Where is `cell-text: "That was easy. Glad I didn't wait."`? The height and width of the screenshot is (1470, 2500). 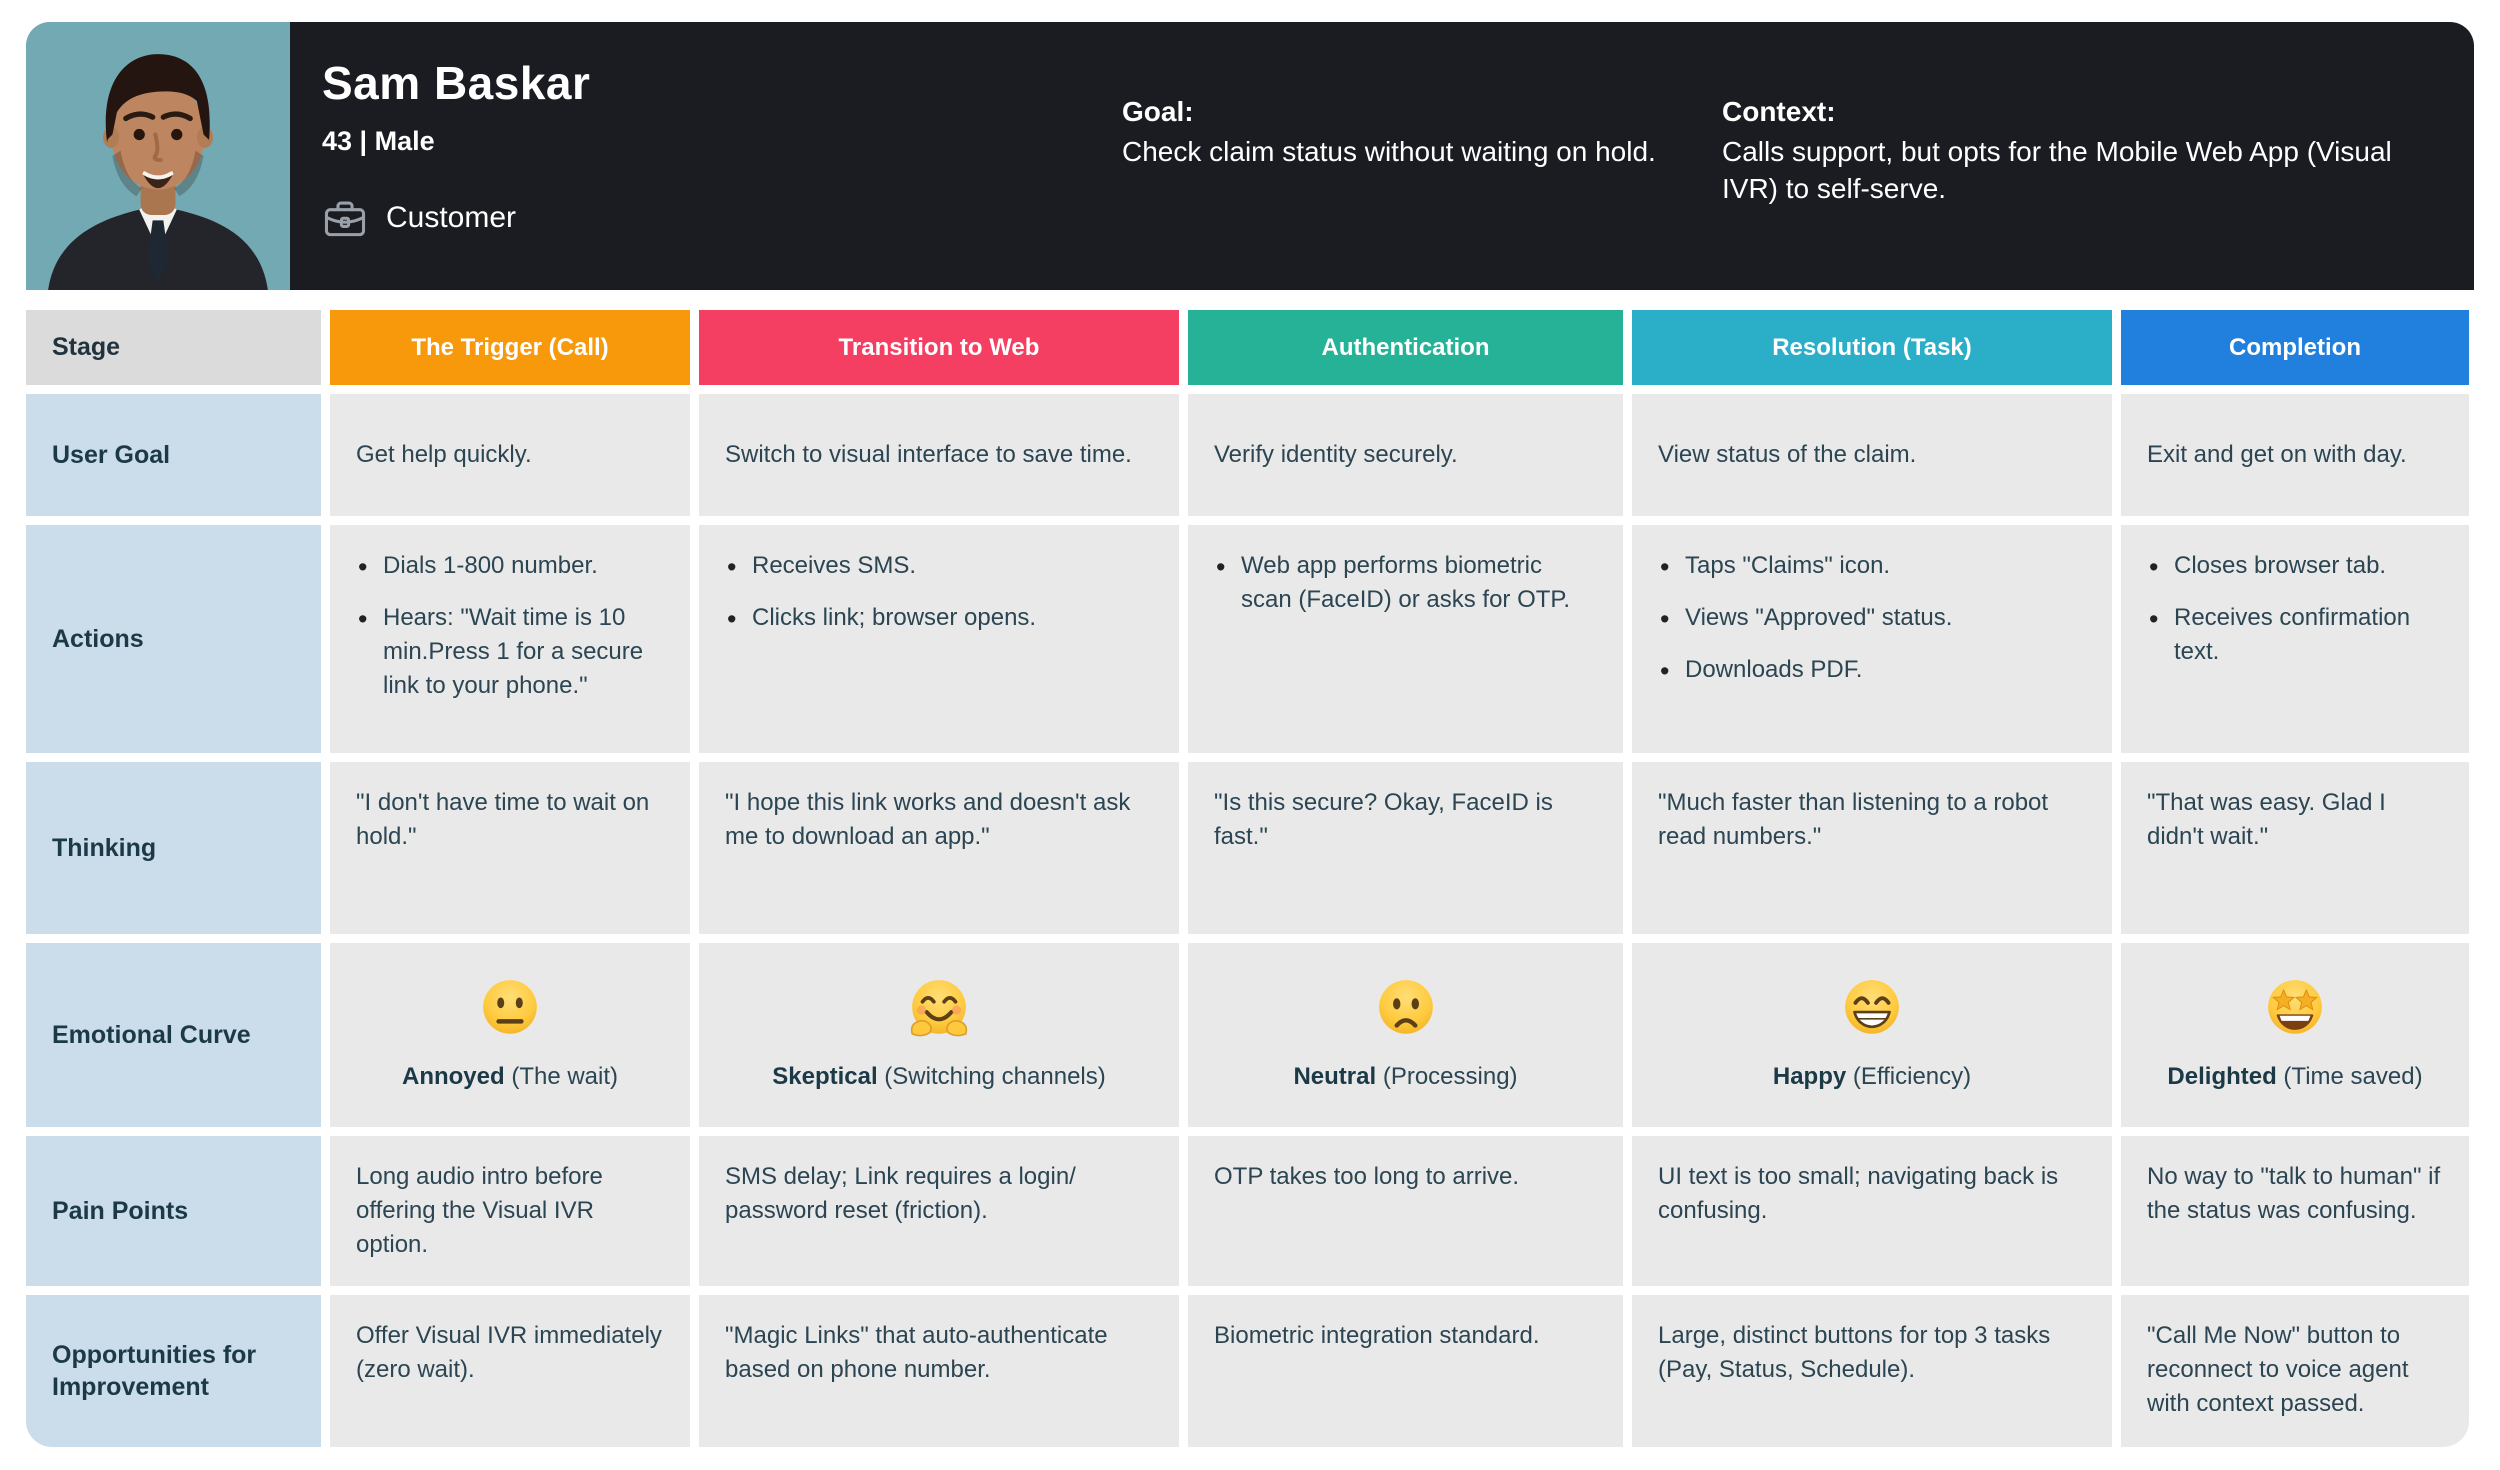
cell-text: "That was easy. Glad I didn't wait." is located at coordinates (2266, 820).